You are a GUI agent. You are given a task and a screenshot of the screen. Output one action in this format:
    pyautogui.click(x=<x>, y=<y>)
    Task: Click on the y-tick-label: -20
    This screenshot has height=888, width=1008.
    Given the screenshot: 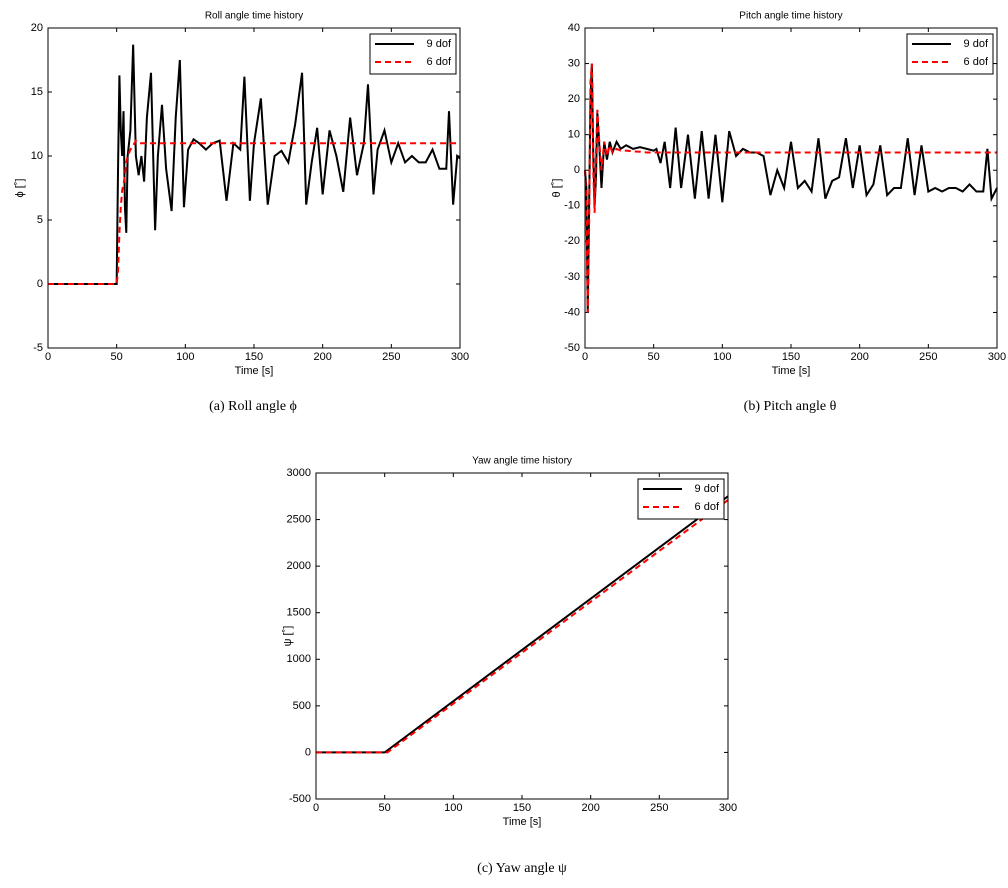 What is the action you would take?
    pyautogui.click(x=572, y=241)
    